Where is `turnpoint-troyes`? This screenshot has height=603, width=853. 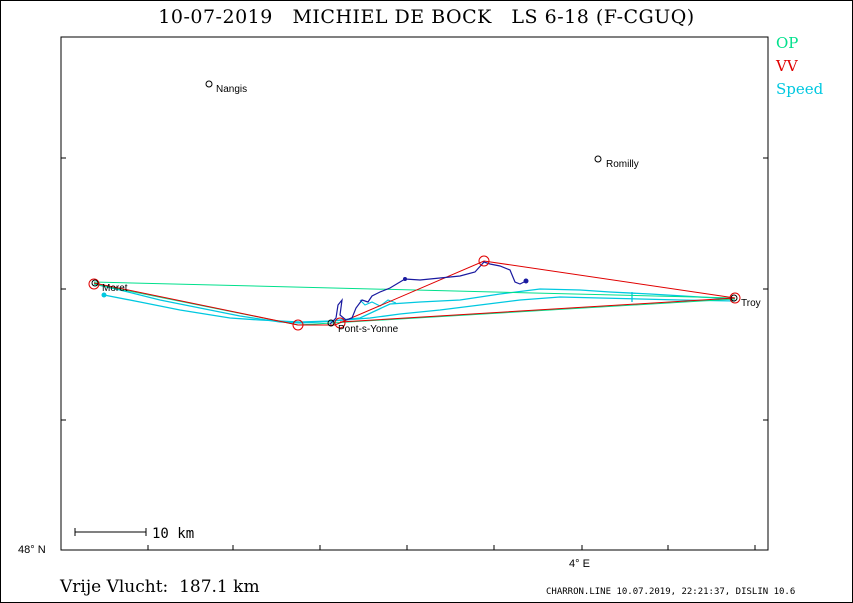
turnpoint-troyes is located at coordinates (735, 298).